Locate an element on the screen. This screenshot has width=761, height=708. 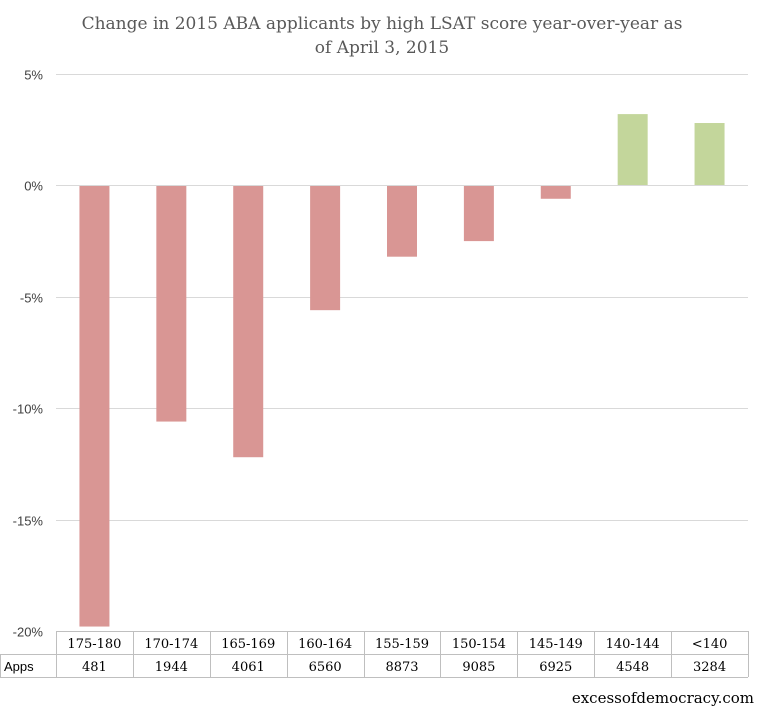
applicants-count: 9085 is located at coordinates (478, 667).